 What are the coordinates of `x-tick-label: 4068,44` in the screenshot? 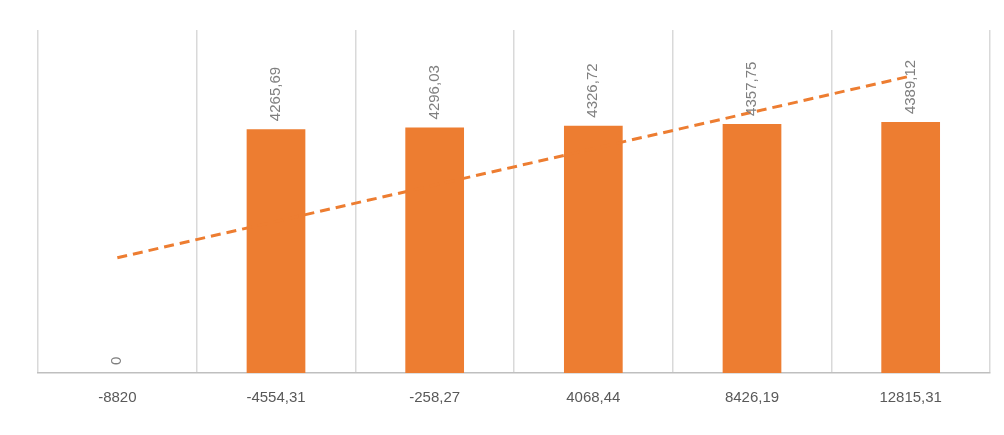 It's located at (593, 397).